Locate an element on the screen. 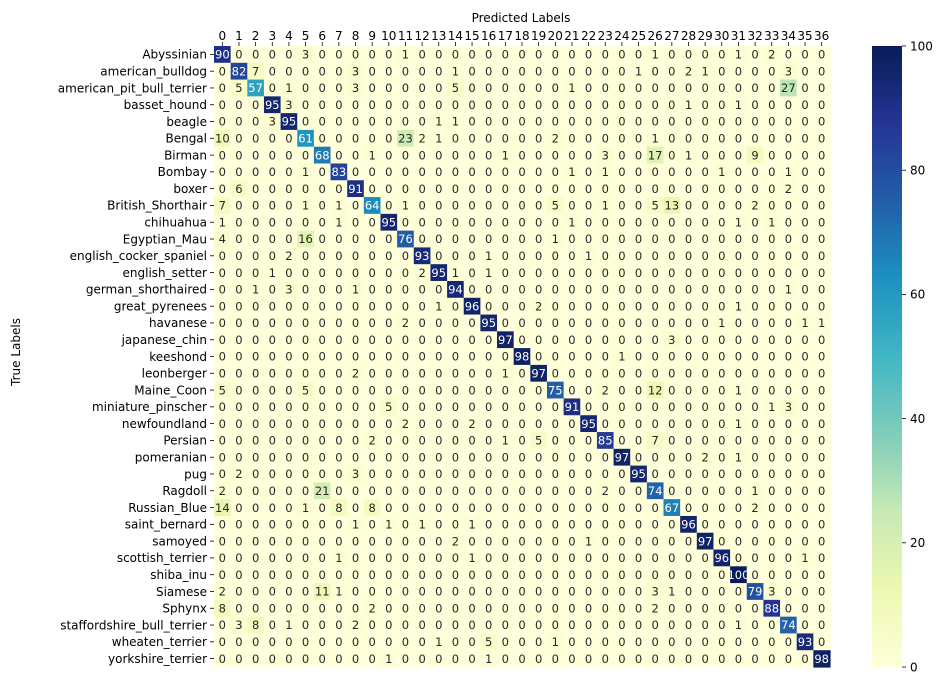 This screenshot has height=684, width=948. cell-value-label: 64 is located at coordinates (372, 206).